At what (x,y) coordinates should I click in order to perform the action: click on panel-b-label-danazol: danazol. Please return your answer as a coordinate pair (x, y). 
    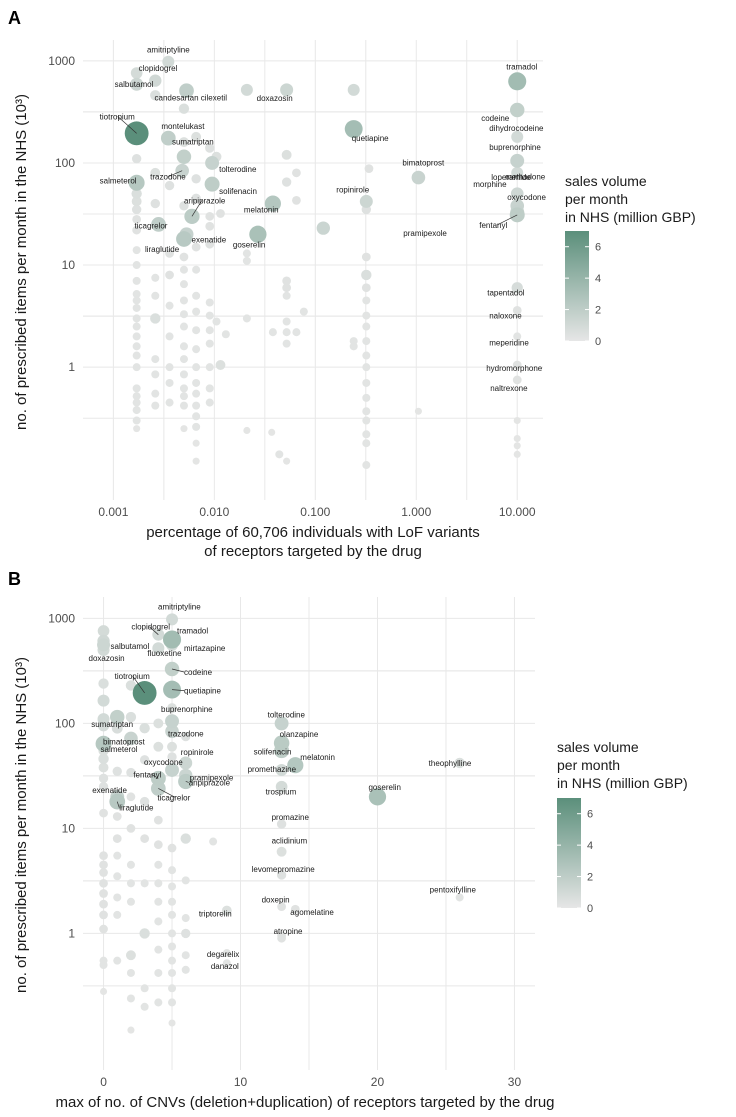
    Looking at the image, I should click on (225, 966).